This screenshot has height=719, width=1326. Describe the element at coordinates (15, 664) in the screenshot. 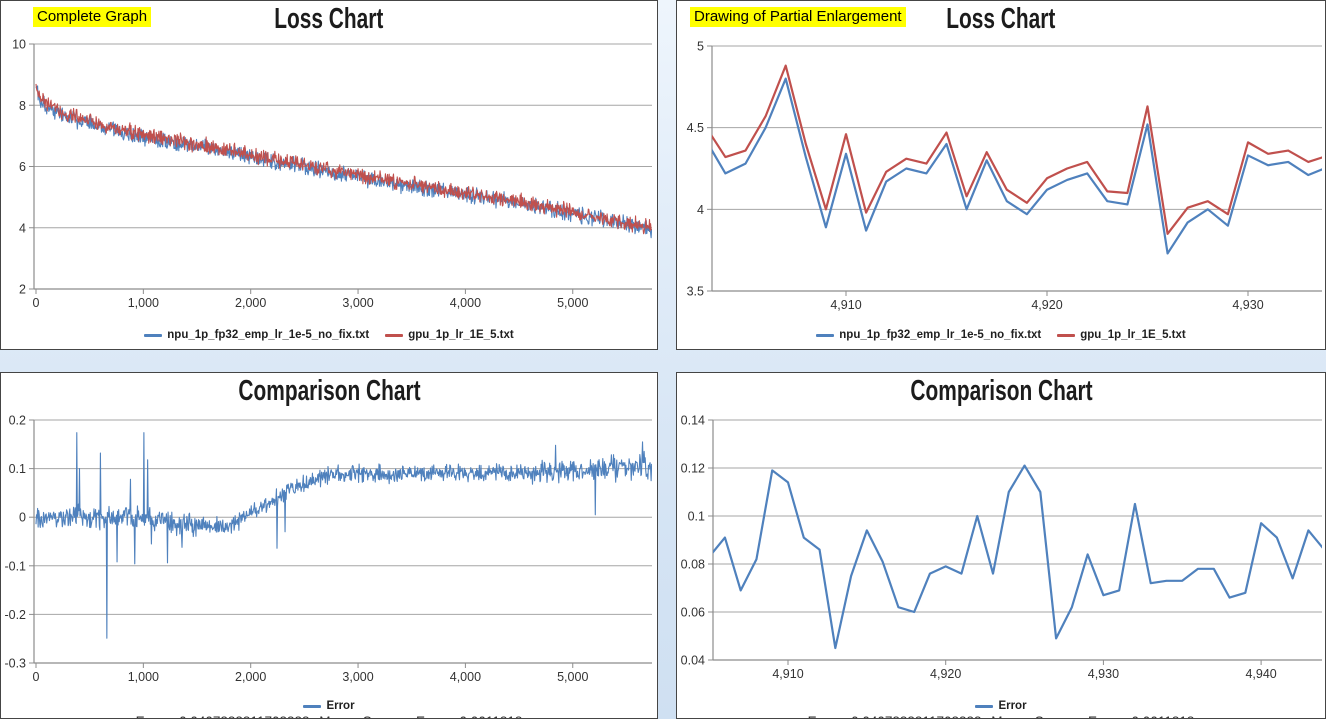

I see `svg-text: -0.3` at that location.